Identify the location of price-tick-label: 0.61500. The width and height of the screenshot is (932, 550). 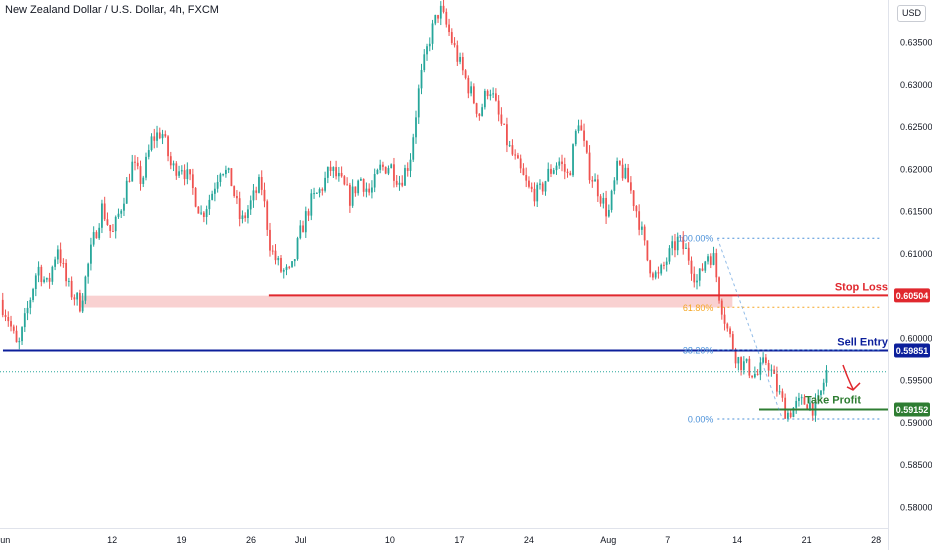
(916, 212).